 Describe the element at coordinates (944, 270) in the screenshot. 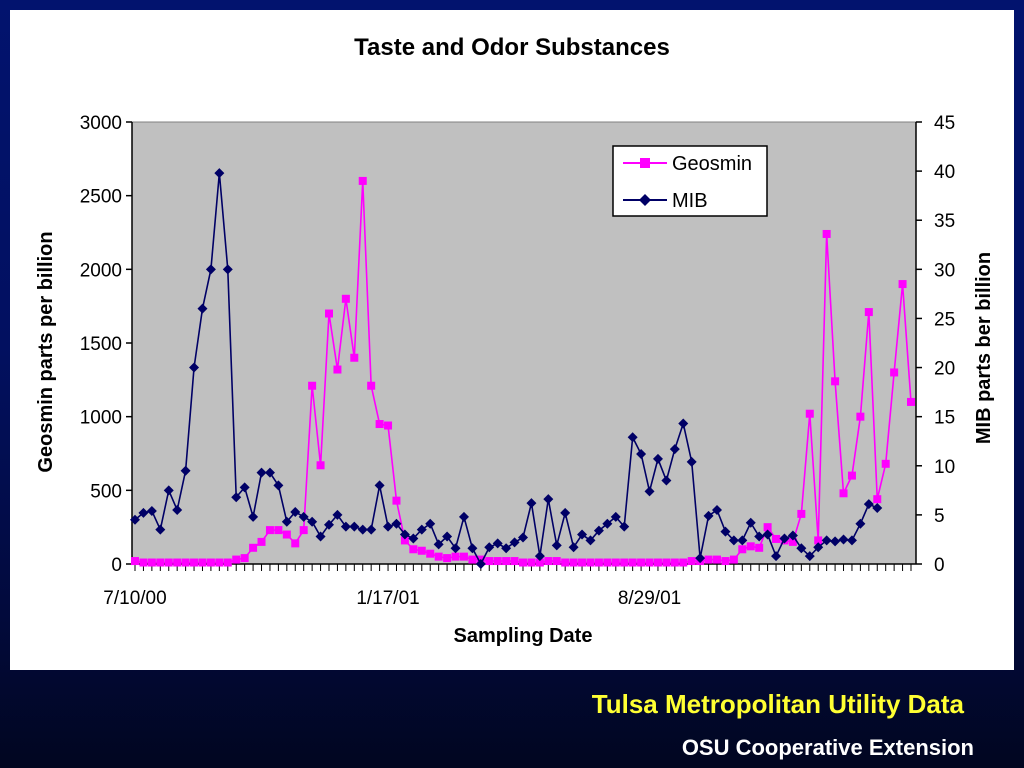

I see `y2-tick-label: 30` at that location.